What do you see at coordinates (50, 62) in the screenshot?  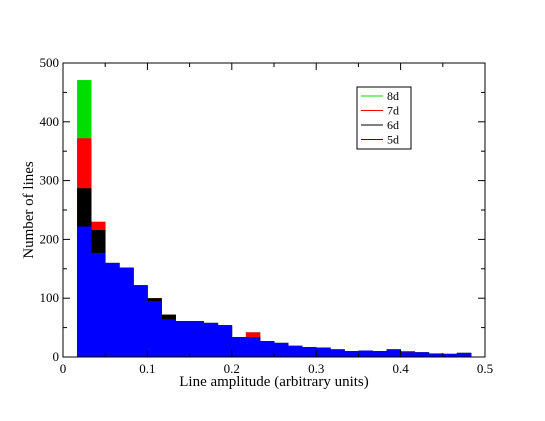 I see `y-tick-label: 500` at bounding box center [50, 62].